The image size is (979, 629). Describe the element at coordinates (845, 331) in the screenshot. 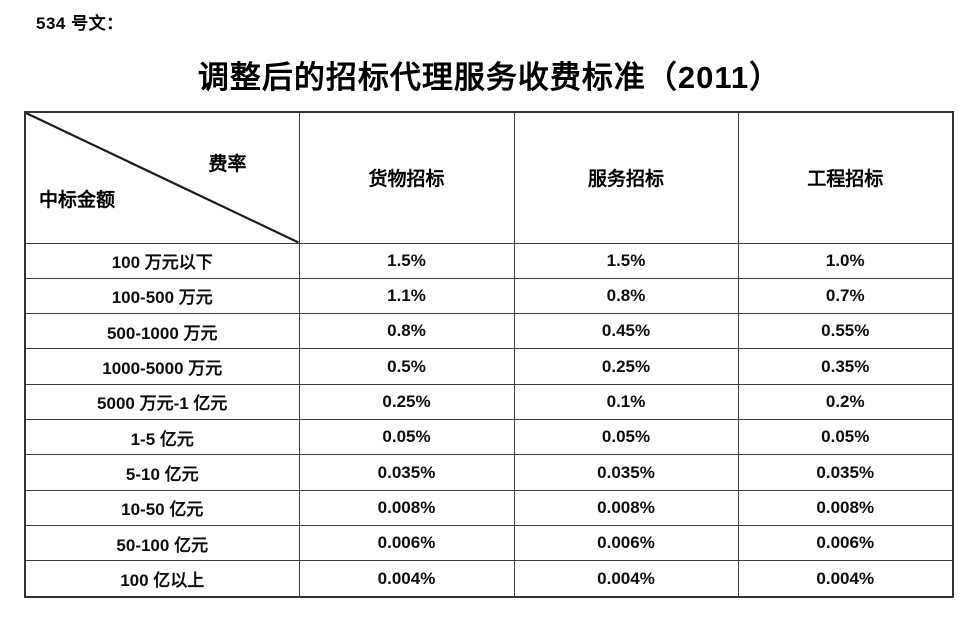

I see `engineering-rate-cell: 0.55%` at that location.